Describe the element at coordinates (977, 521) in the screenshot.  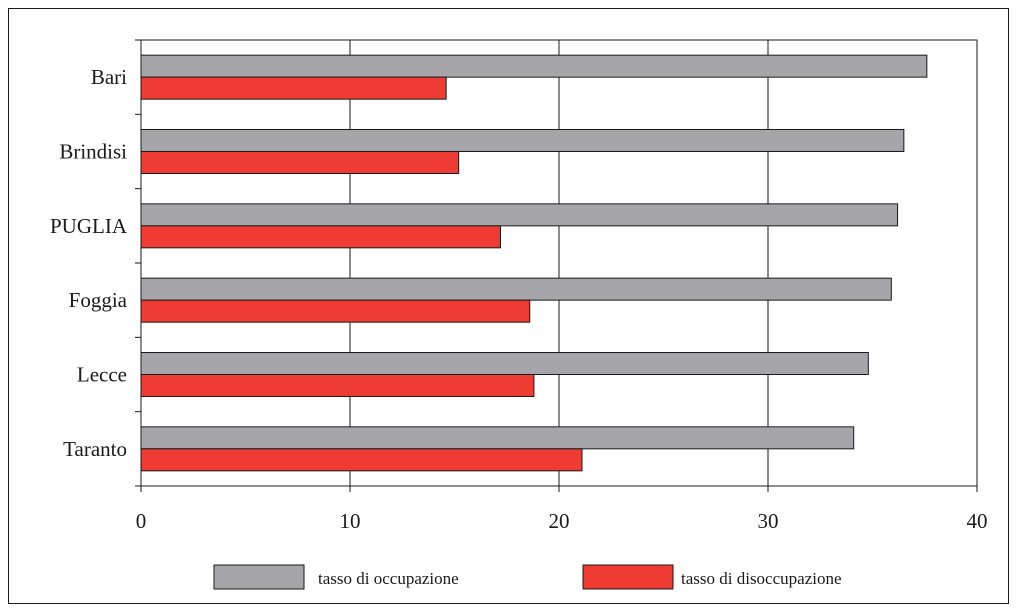
I see `x-tick-label: 40` at that location.